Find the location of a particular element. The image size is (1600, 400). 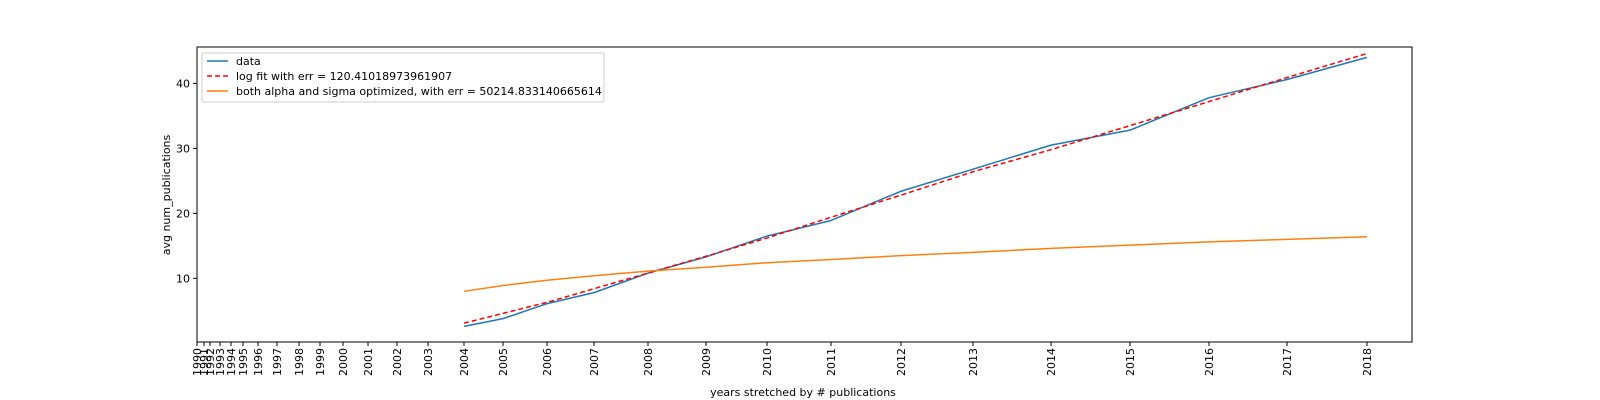

x-tick-label: 1990 is located at coordinates (197, 362).